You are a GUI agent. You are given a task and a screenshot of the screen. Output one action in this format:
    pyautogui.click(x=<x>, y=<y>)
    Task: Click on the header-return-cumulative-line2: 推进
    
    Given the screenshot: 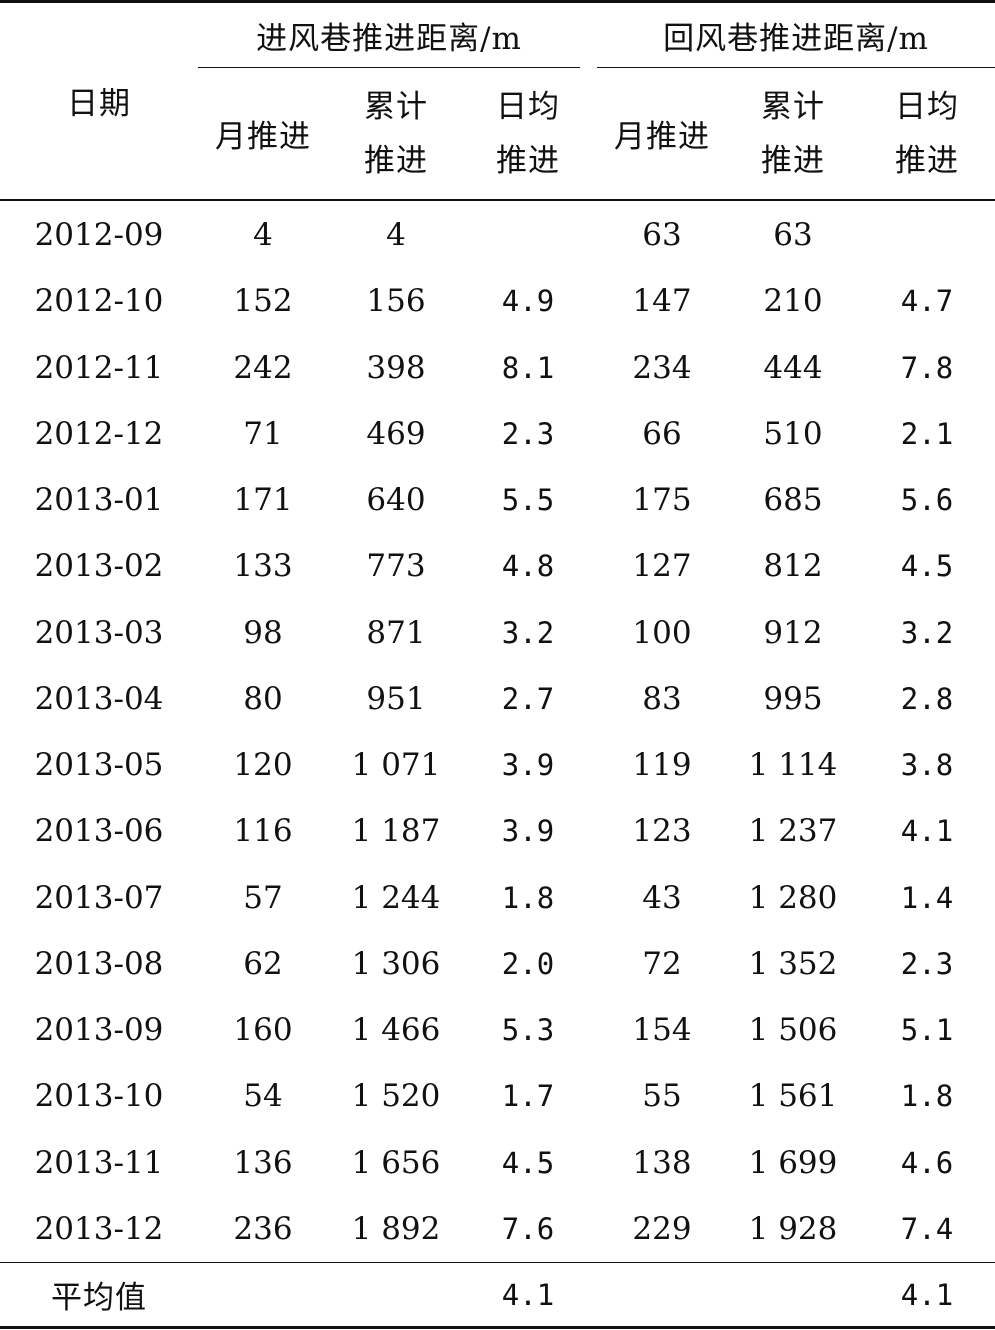 What is the action you would take?
    pyautogui.click(x=793, y=160)
    